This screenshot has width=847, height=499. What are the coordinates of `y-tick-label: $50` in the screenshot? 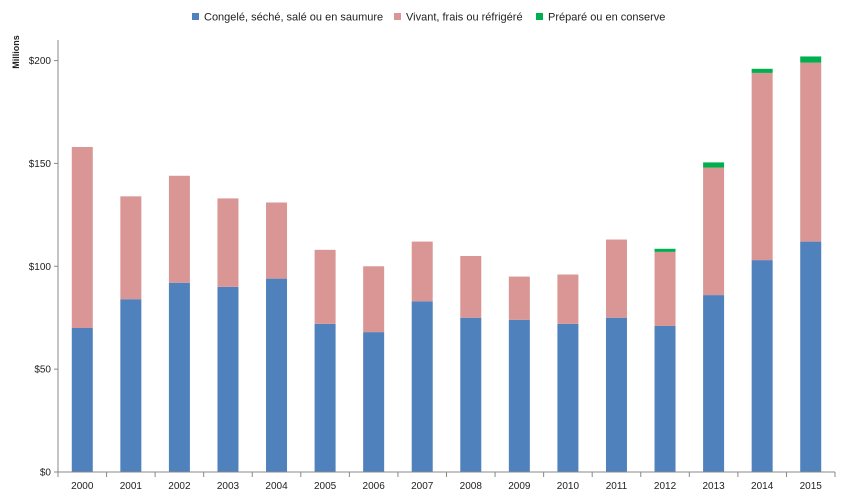 It's located at (42, 370).